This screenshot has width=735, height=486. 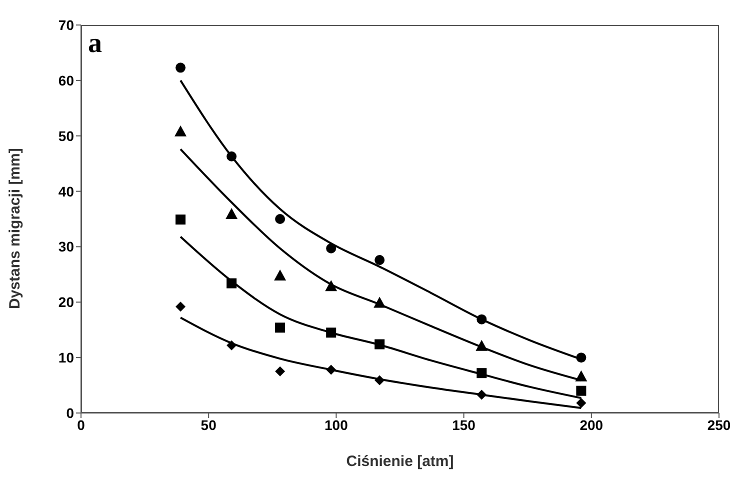 What do you see at coordinates (66, 302) in the screenshot?
I see `y-tick-label: 20` at bounding box center [66, 302].